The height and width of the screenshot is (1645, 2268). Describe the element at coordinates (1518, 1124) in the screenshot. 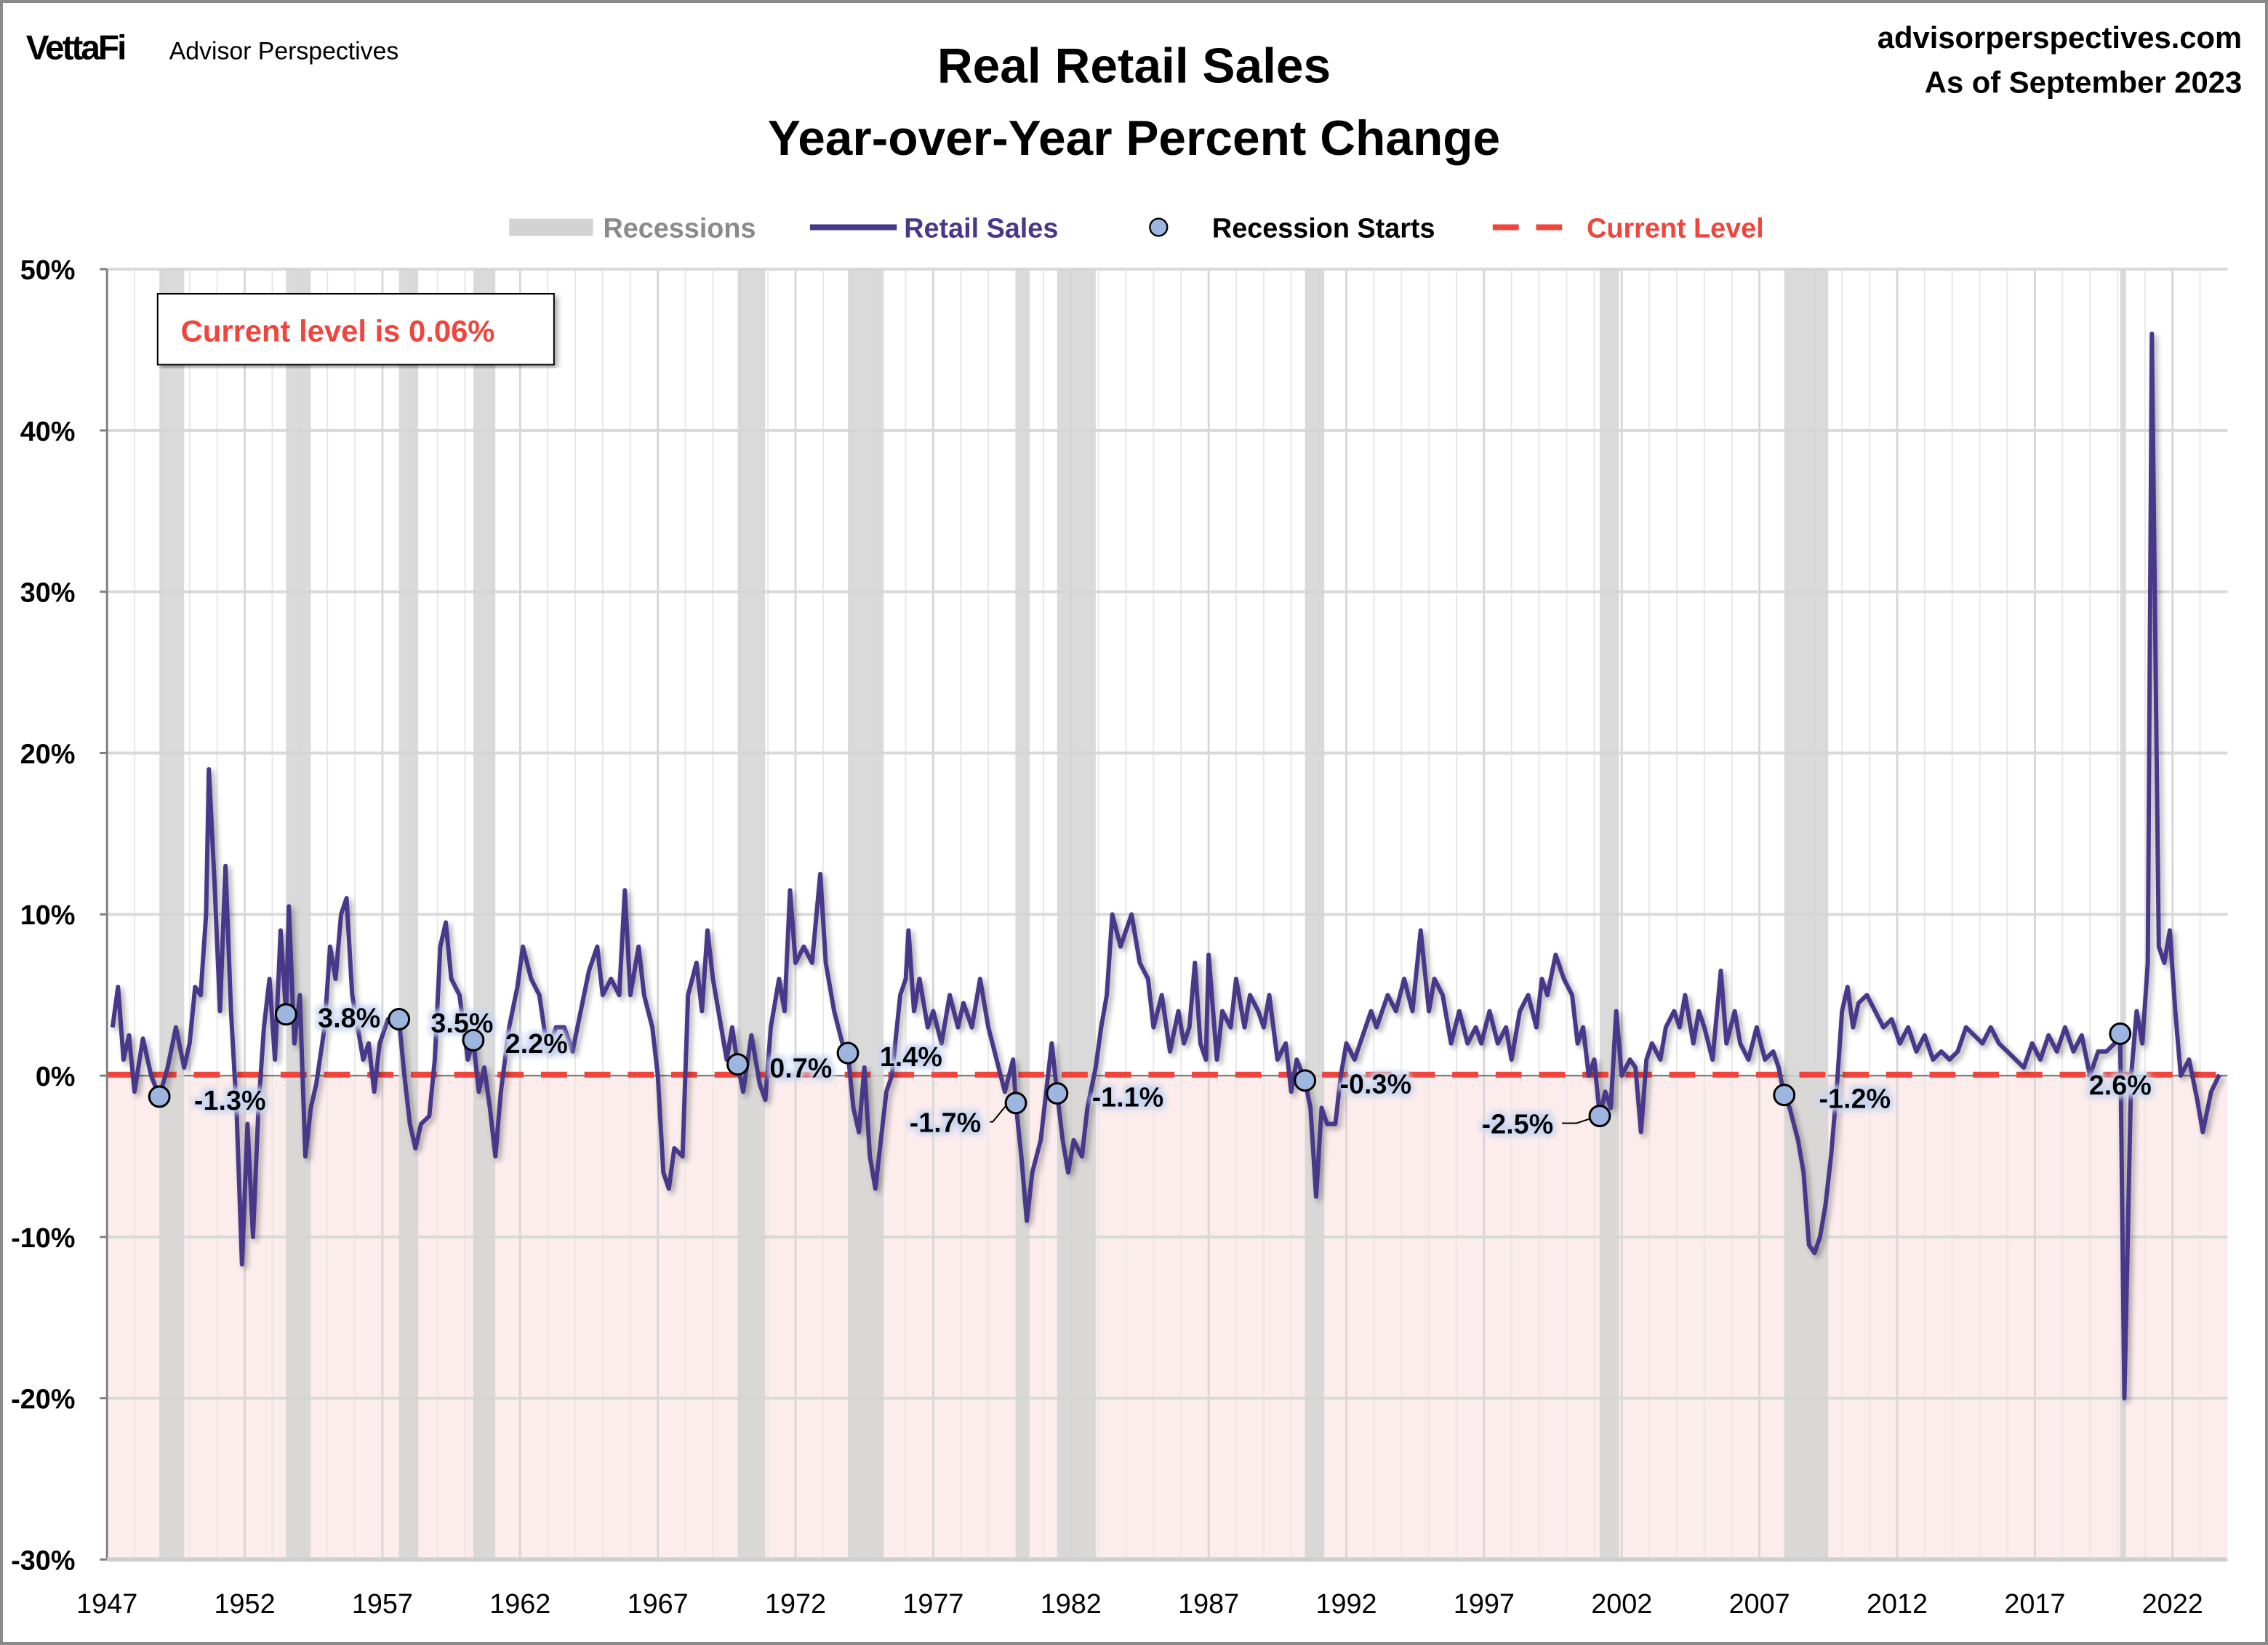

I see `recession-start-label: -2.5%` at that location.